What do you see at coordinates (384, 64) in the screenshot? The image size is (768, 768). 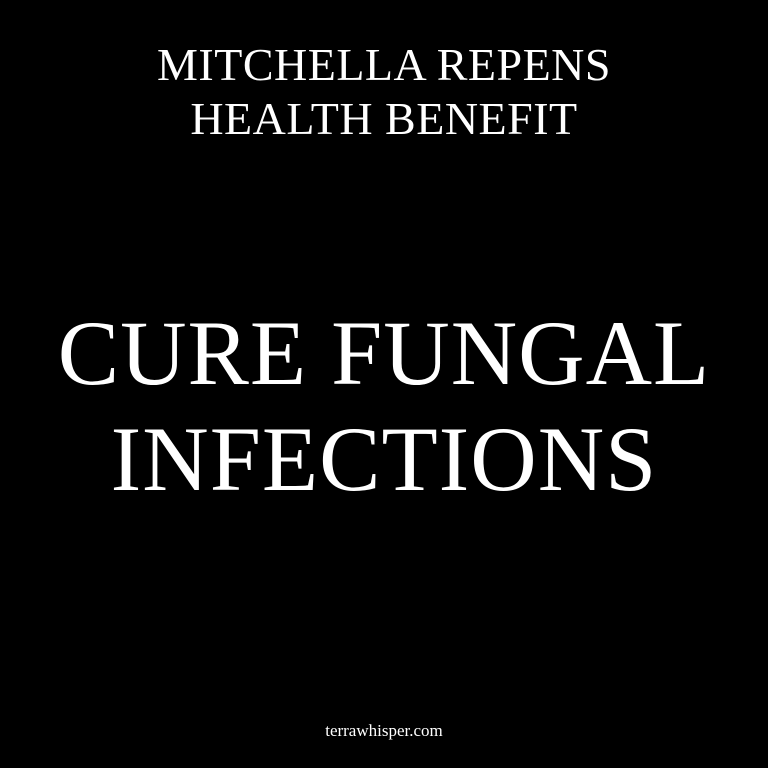 I see `header-line-plant-name: MITCHELLA REPENS` at bounding box center [384, 64].